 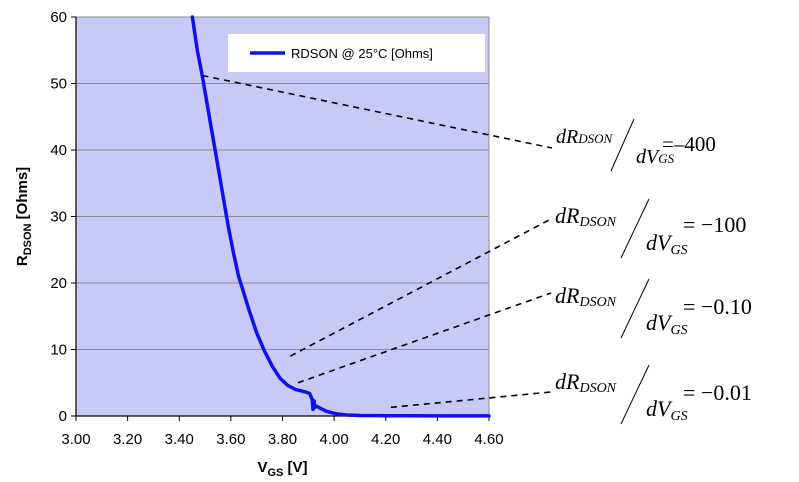 I want to click on y-tick-label: 50, so click(x=58, y=84).